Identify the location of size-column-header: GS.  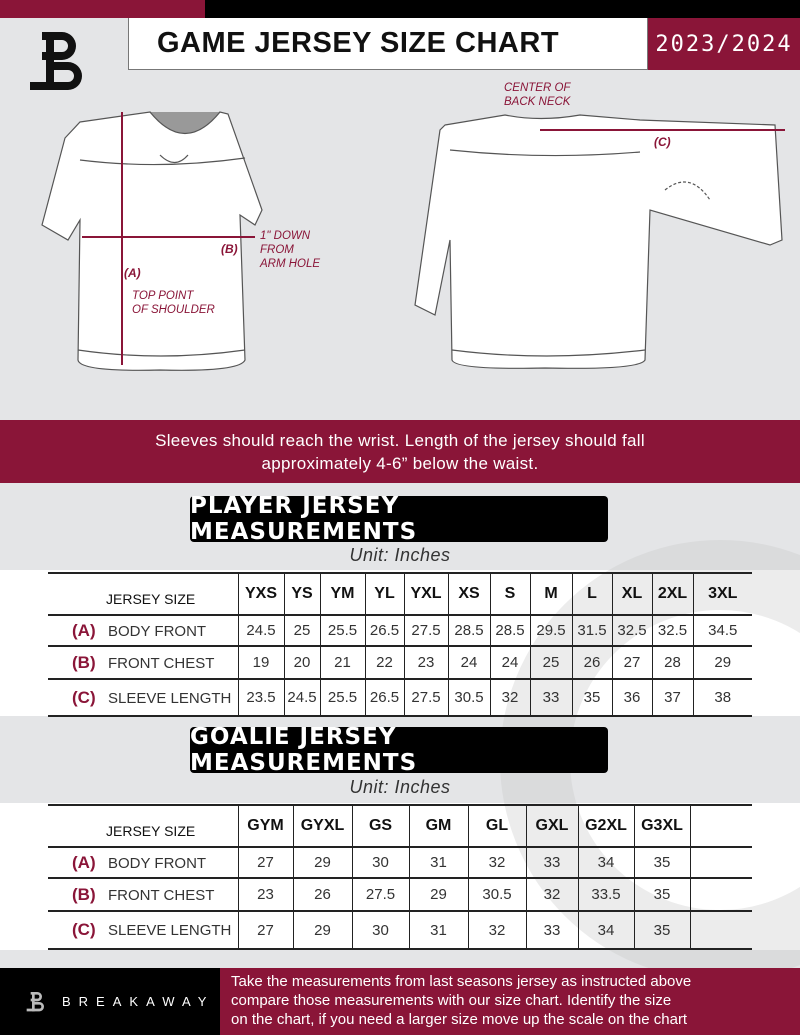
(380, 825).